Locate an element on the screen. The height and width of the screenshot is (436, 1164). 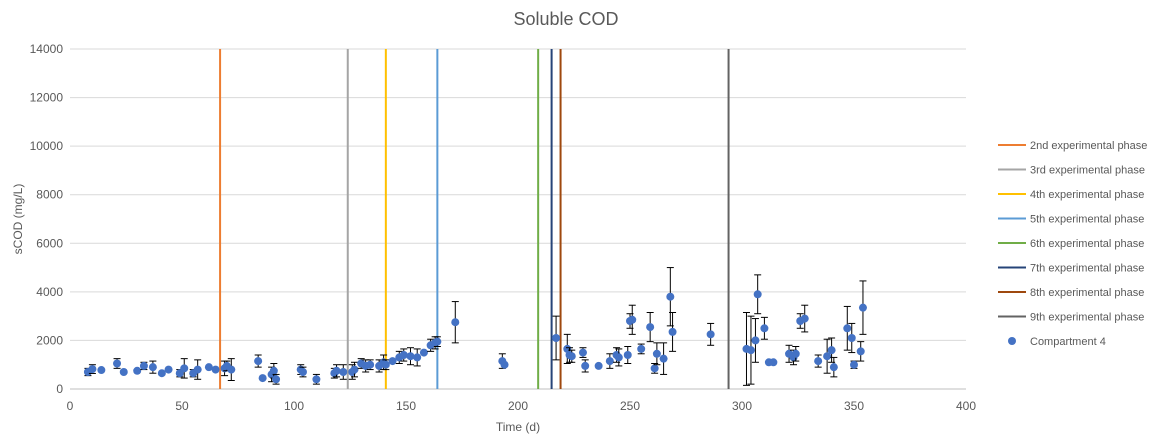
y-tick-label: 4000 is located at coordinates (49, 292).